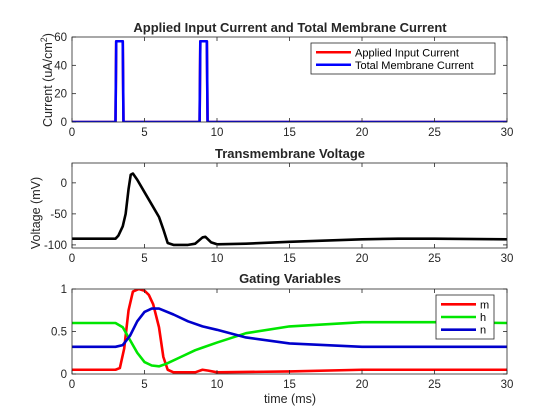 Image resolution: width=560 pixels, height=420 pixels. What do you see at coordinates (483, 331) in the screenshot?
I see `legend-label-n: n` at bounding box center [483, 331].